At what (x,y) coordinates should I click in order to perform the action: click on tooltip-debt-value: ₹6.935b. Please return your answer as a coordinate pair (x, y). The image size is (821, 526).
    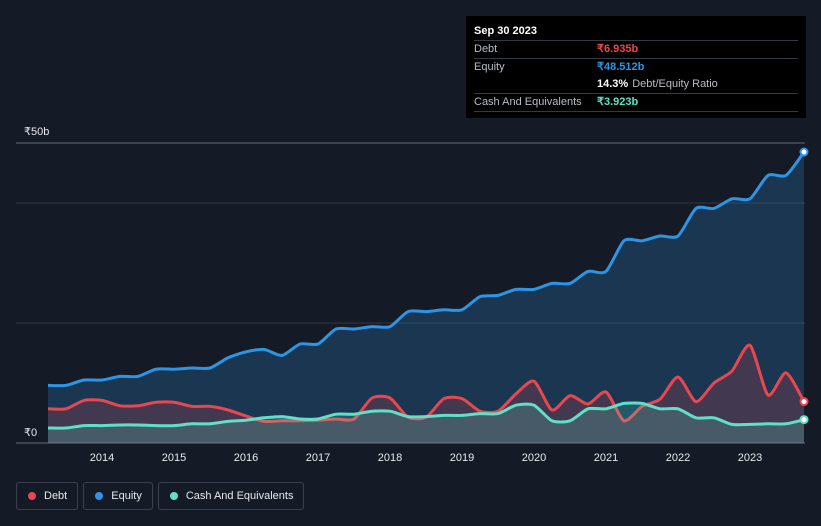
    Looking at the image, I should click on (618, 49).